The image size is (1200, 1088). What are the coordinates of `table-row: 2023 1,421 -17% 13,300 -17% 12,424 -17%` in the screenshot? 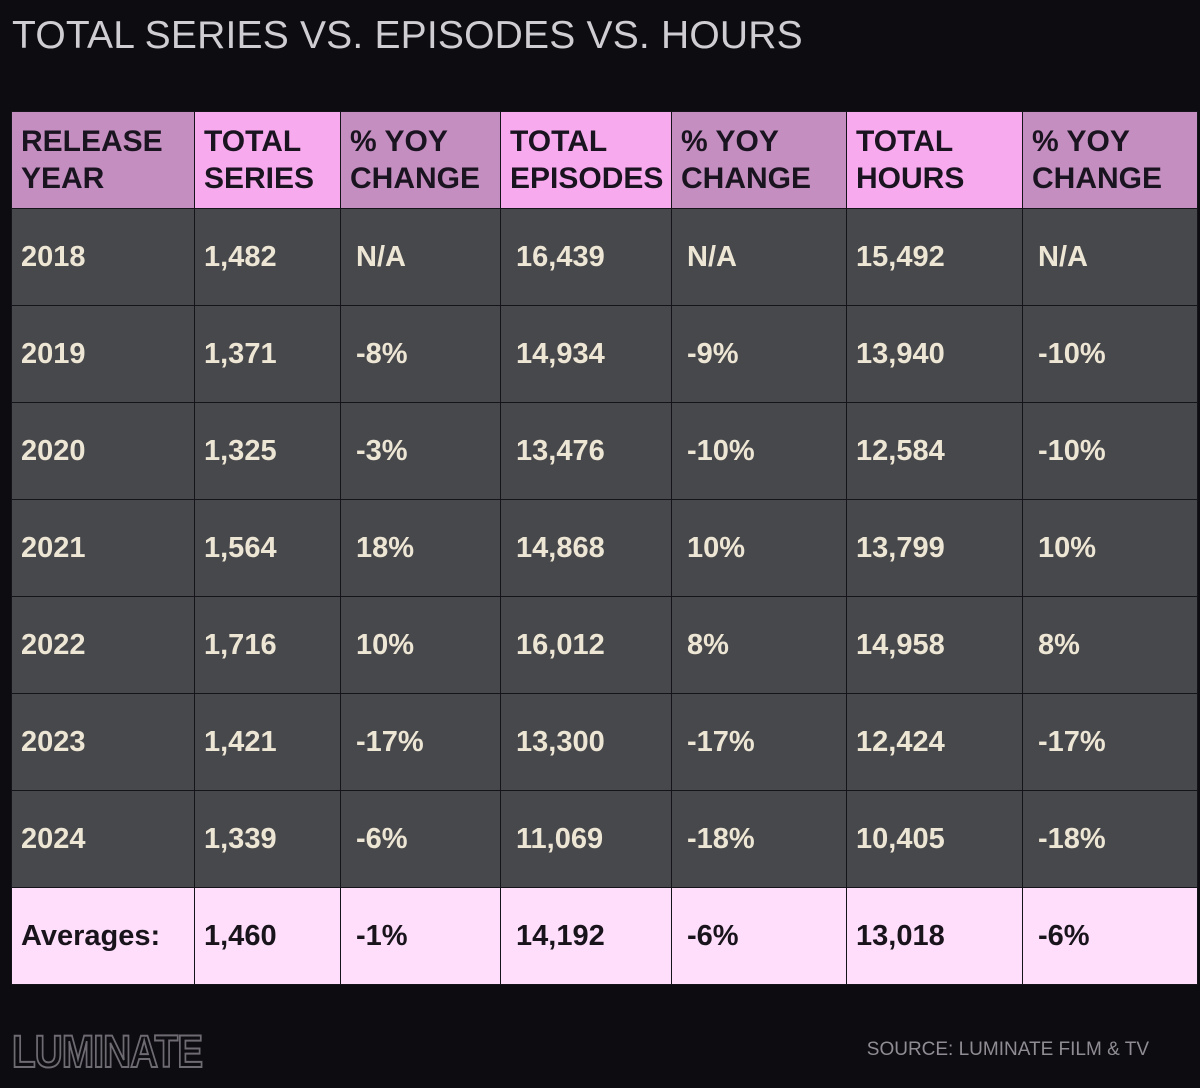 It's located at (604, 742).